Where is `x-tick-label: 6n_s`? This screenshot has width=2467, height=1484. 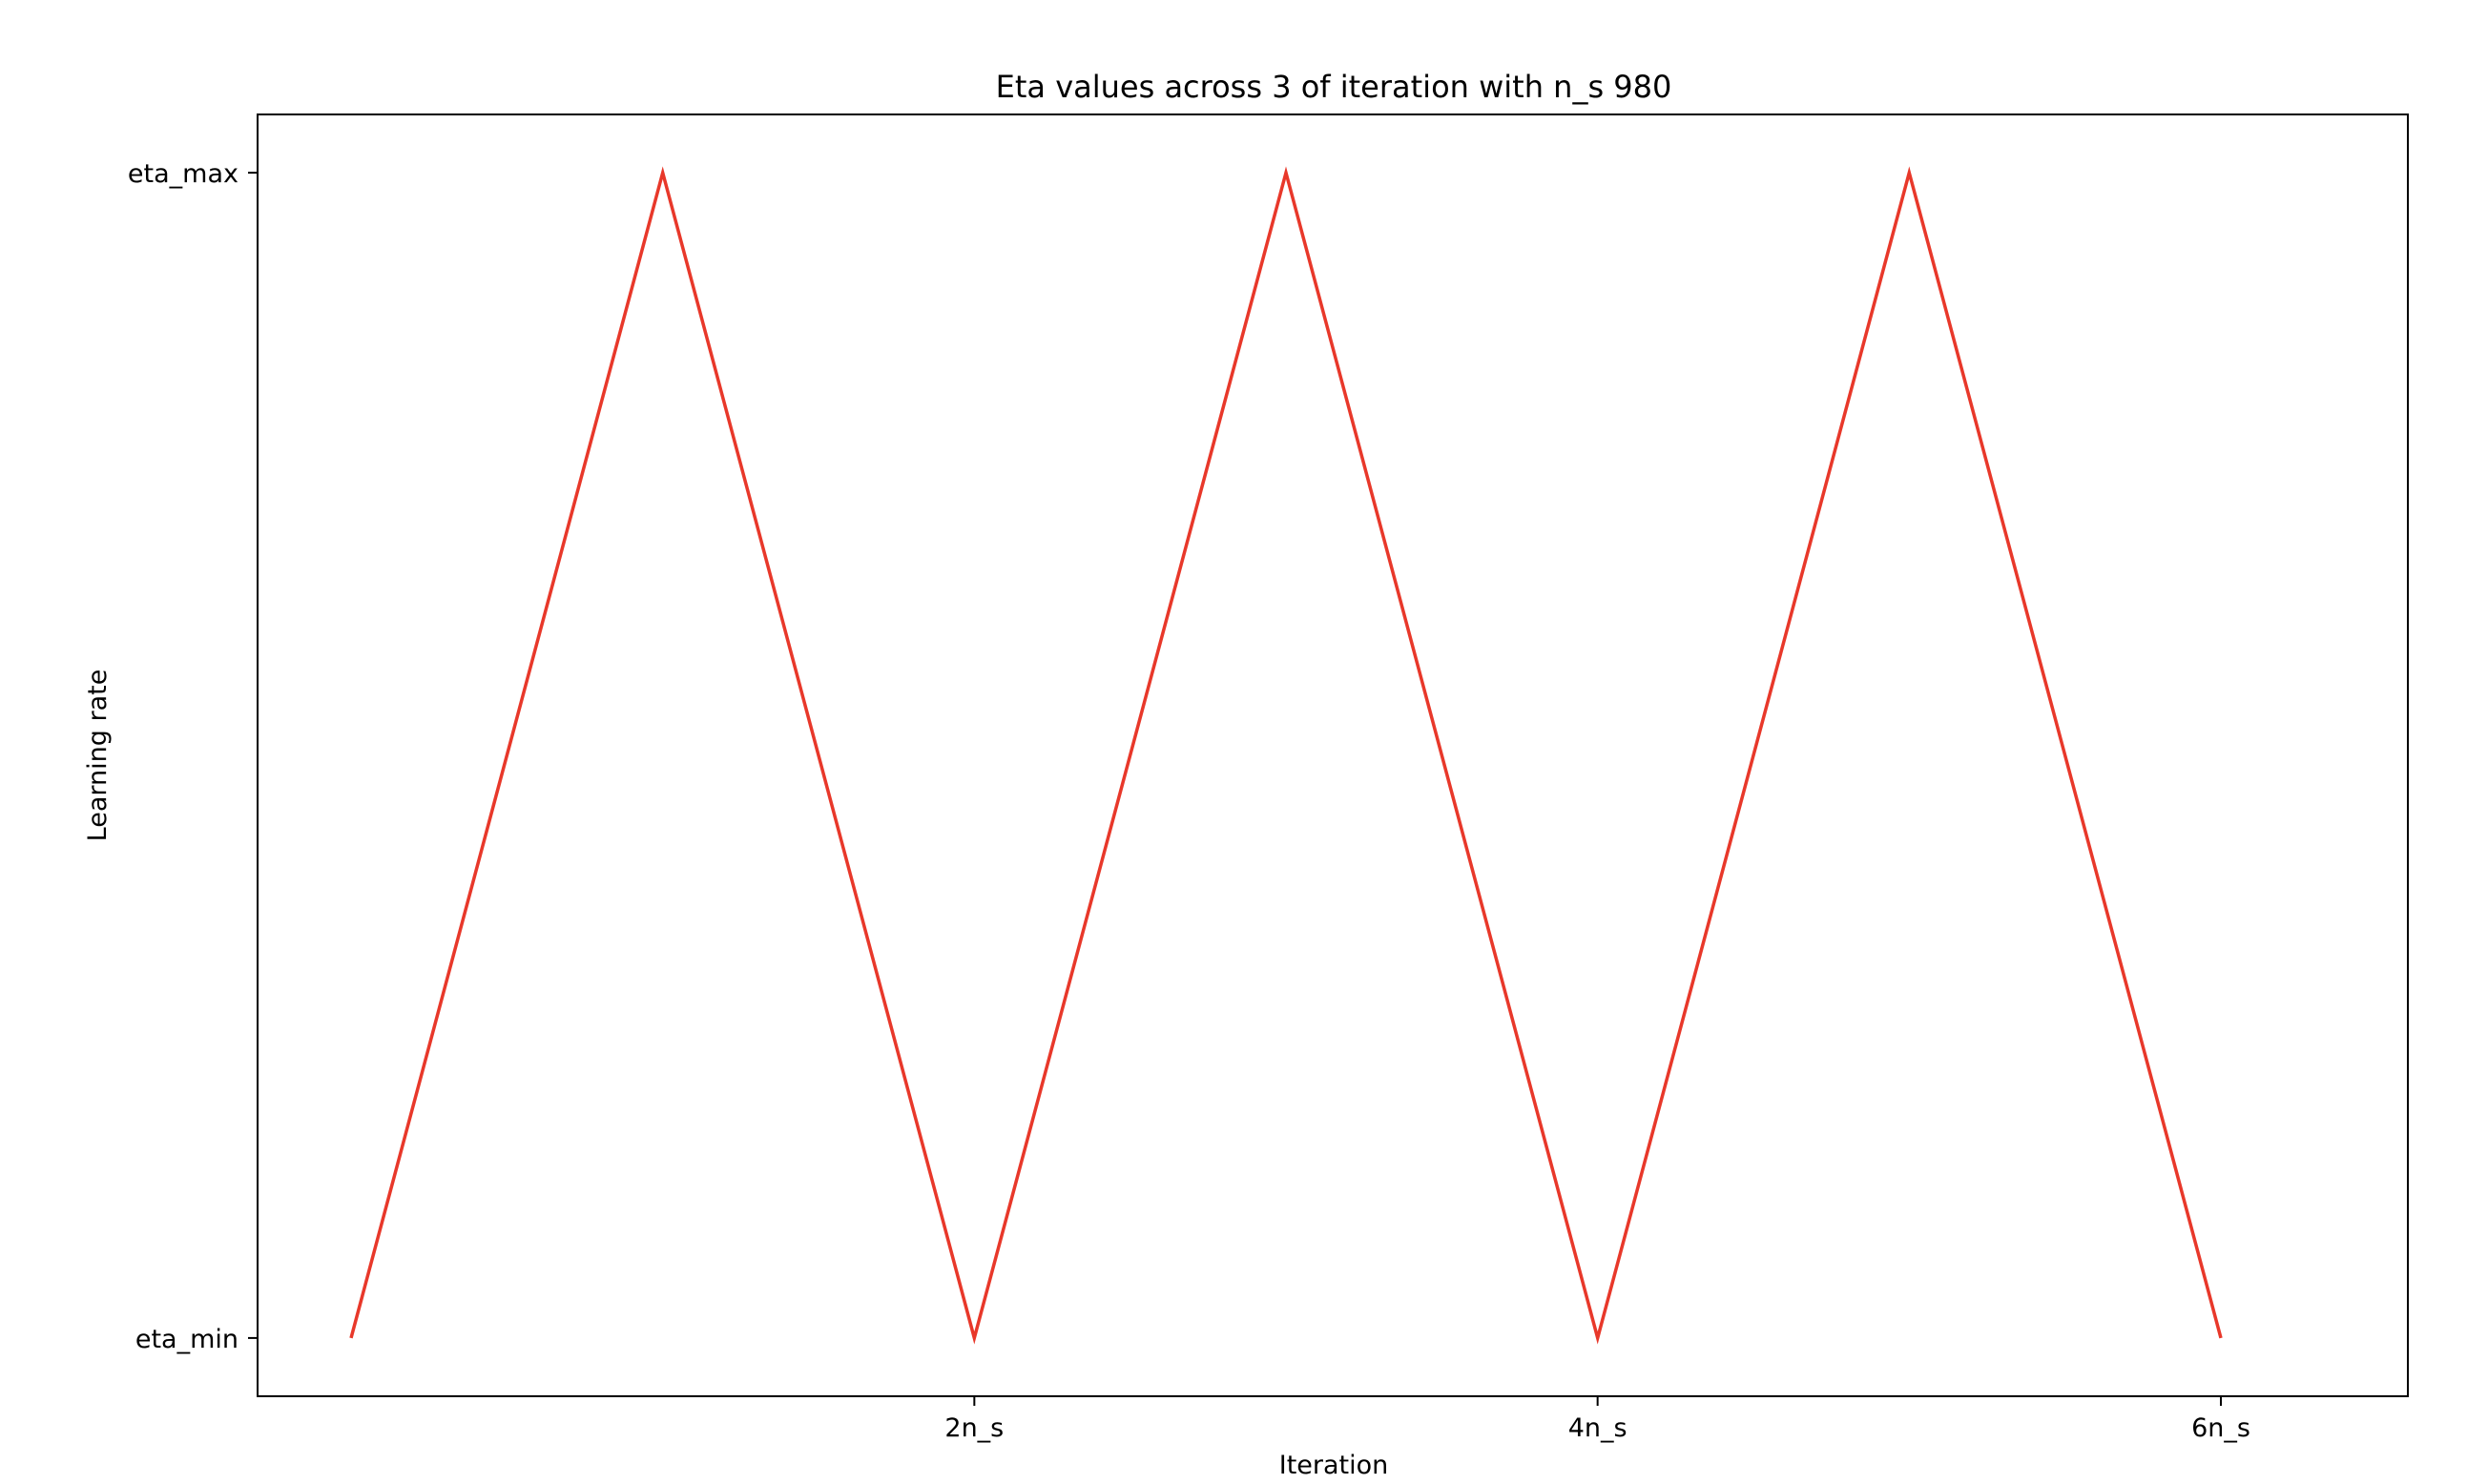 x-tick-label: 6n_s is located at coordinates (2220, 1428).